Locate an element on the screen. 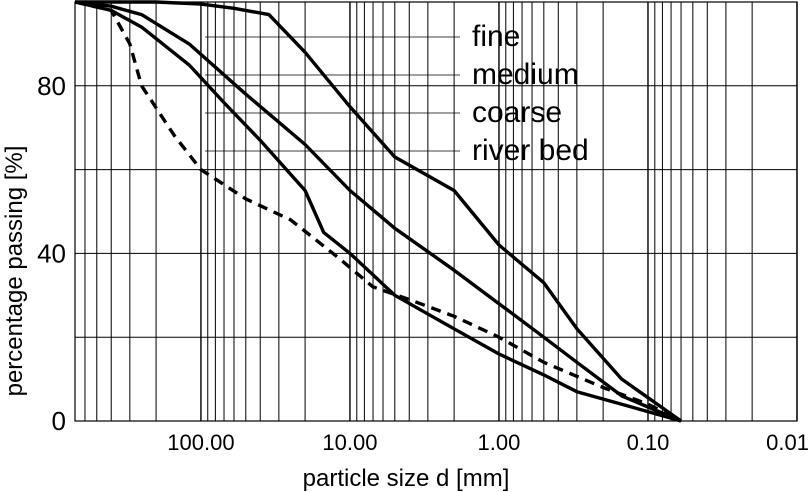 This screenshot has height=492, width=811. y-tick-label: 40 is located at coordinates (51, 253).